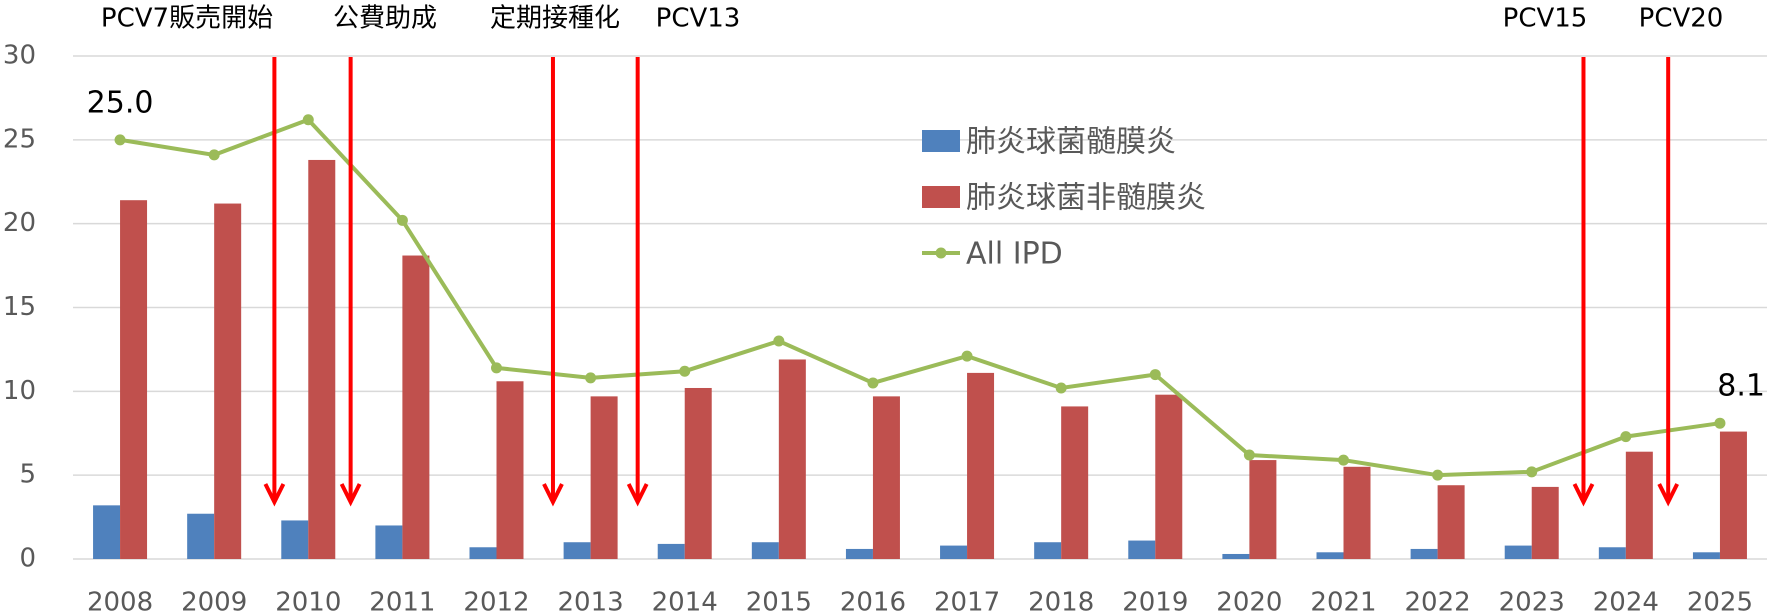 This screenshot has width=1767, height=613. Describe the element at coordinates (1014, 254) in the screenshot. I see `legend-label: All IPD` at that location.